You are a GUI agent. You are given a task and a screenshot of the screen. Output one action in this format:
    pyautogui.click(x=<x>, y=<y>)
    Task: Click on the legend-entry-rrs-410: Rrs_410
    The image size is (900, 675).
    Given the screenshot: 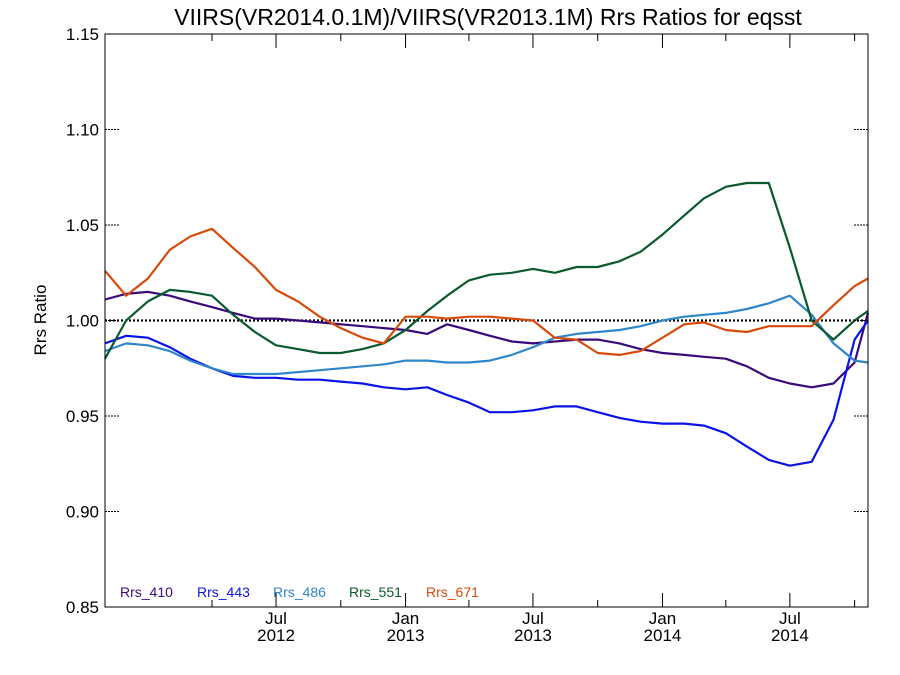 What is the action you would take?
    pyautogui.click(x=146, y=592)
    